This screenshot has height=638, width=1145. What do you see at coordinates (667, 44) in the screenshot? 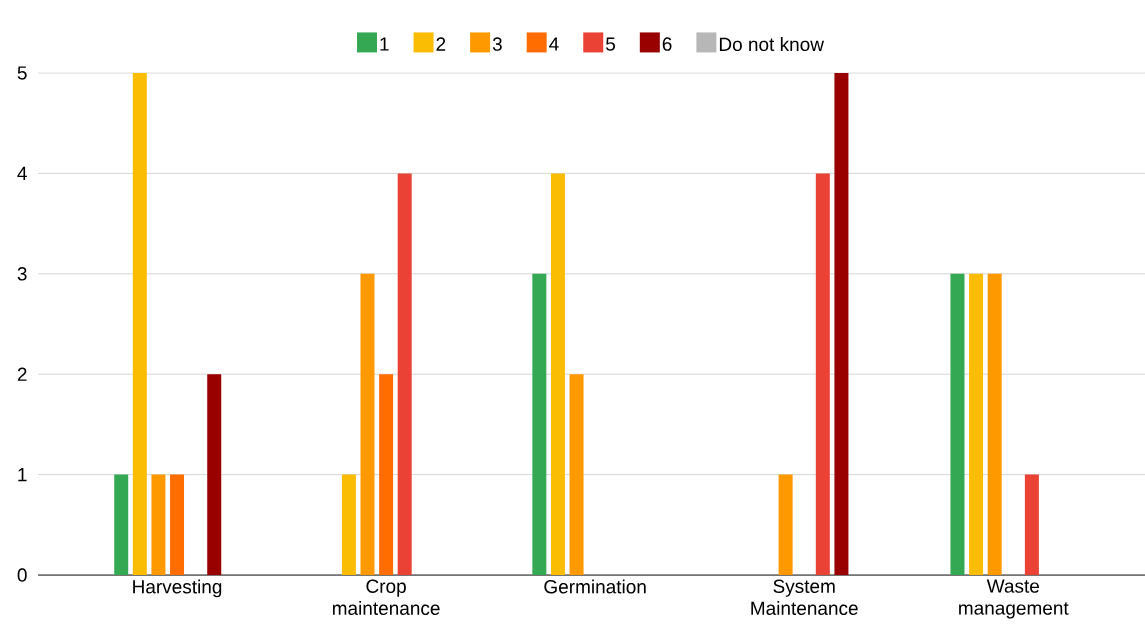
I see `legend-label: 6` at bounding box center [667, 44].